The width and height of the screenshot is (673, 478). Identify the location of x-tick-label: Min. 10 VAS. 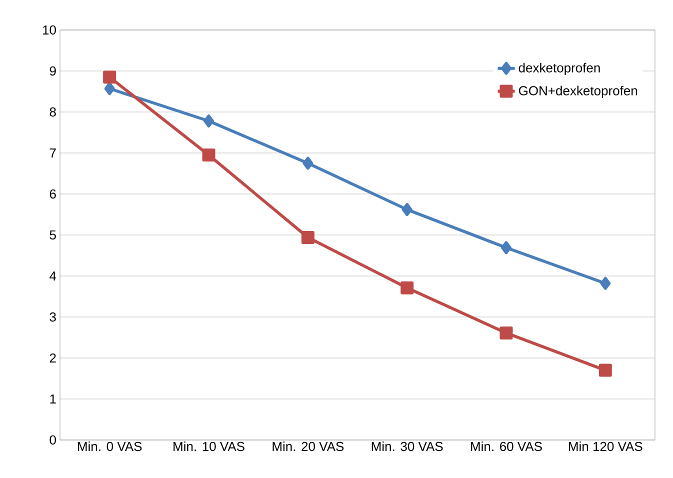
(209, 447).